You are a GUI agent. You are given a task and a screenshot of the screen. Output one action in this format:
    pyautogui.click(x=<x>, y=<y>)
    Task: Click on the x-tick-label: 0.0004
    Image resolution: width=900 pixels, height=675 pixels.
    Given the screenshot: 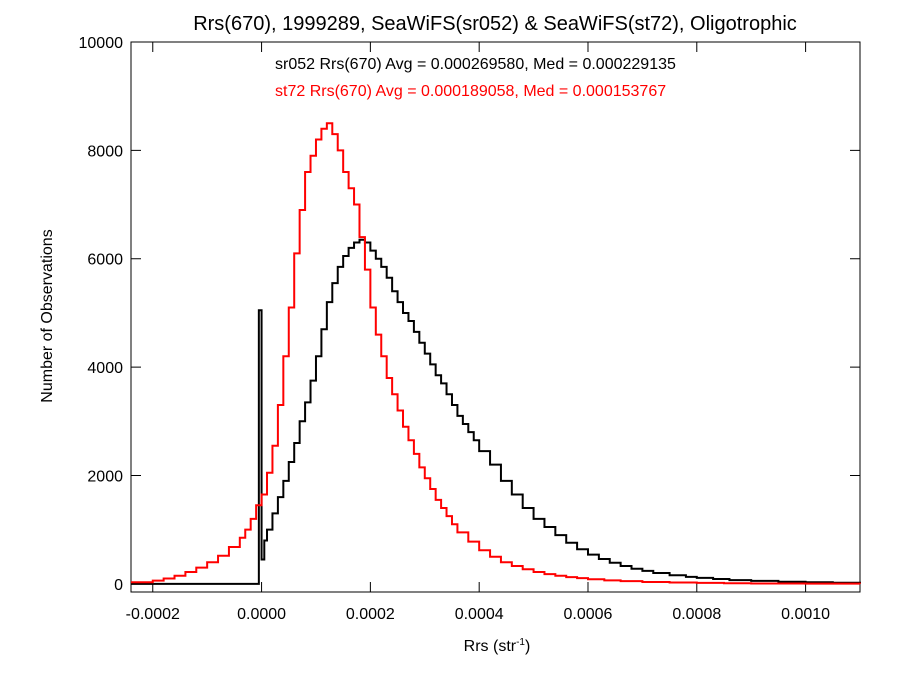 What is the action you would take?
    pyautogui.click(x=479, y=614)
    